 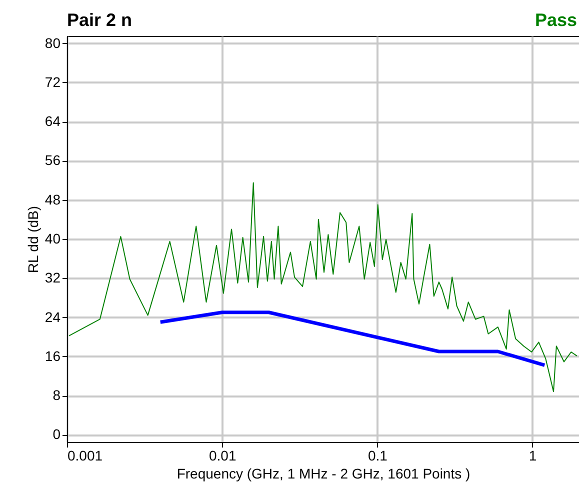 I want to click on y-tick-label: 72, so click(x=52, y=82).